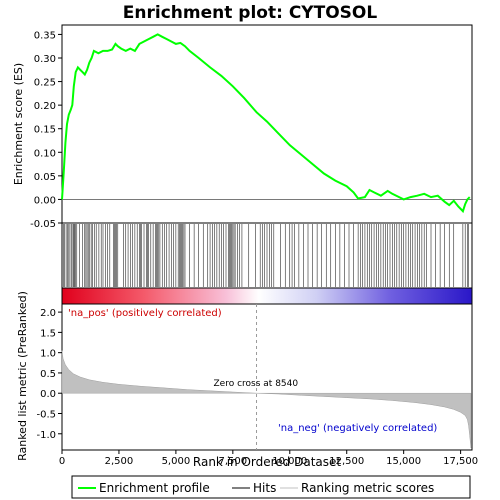  Describe the element at coordinates (45, 153) in the screenshot. I see `es-y-tick-label: 0.10` at that location.